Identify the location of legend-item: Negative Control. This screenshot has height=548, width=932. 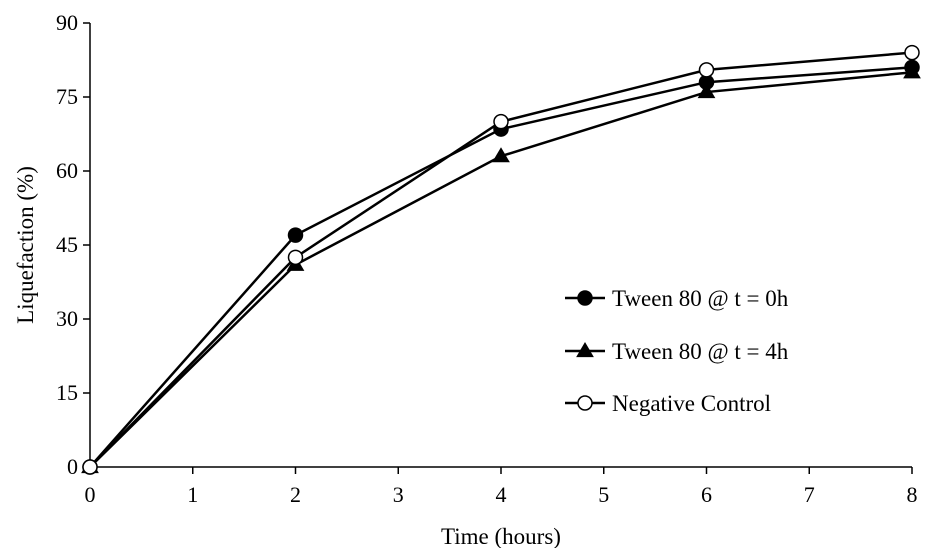
(668, 403).